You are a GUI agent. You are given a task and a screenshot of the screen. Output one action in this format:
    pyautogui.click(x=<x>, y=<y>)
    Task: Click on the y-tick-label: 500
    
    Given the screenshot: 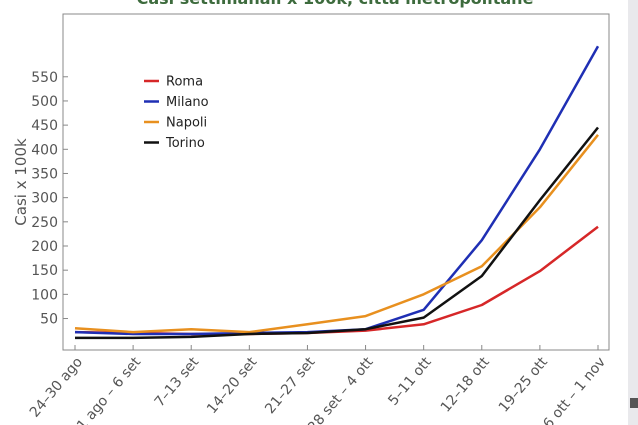 What is the action you would take?
    pyautogui.click(x=44, y=102)
    